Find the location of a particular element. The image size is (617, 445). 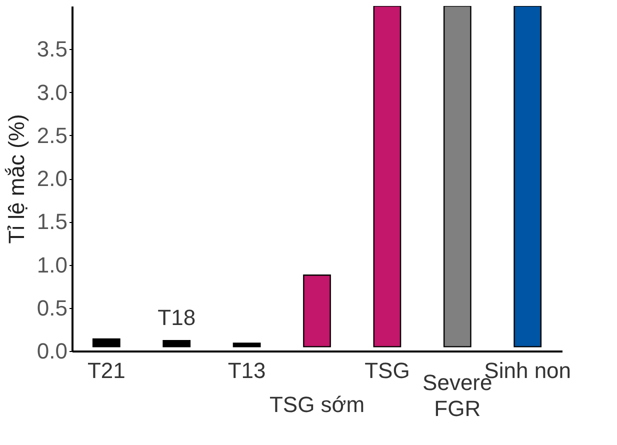

y-tick-label: 2.5 is located at coordinates (52, 135).